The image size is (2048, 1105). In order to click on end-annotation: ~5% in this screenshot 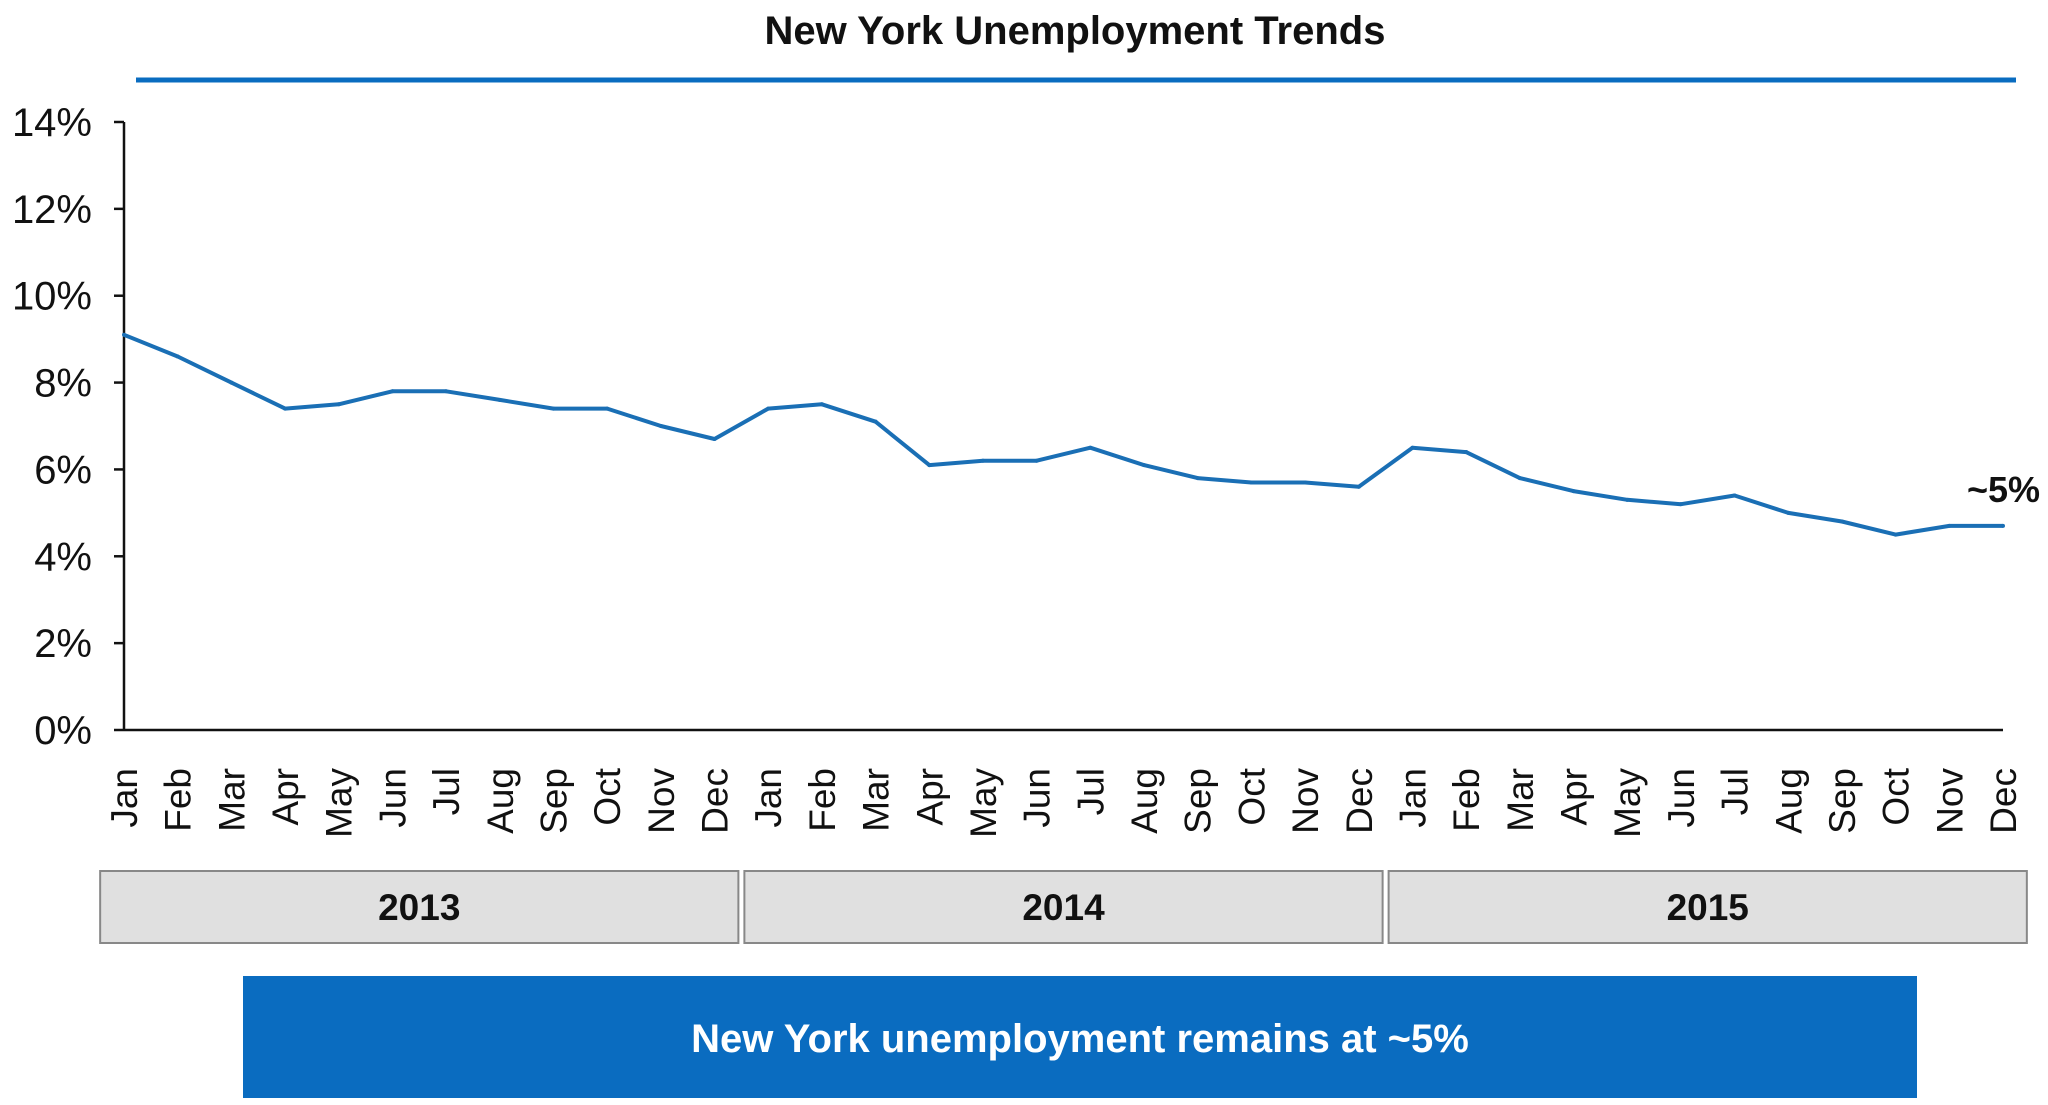, I will do `click(2003, 489)`.